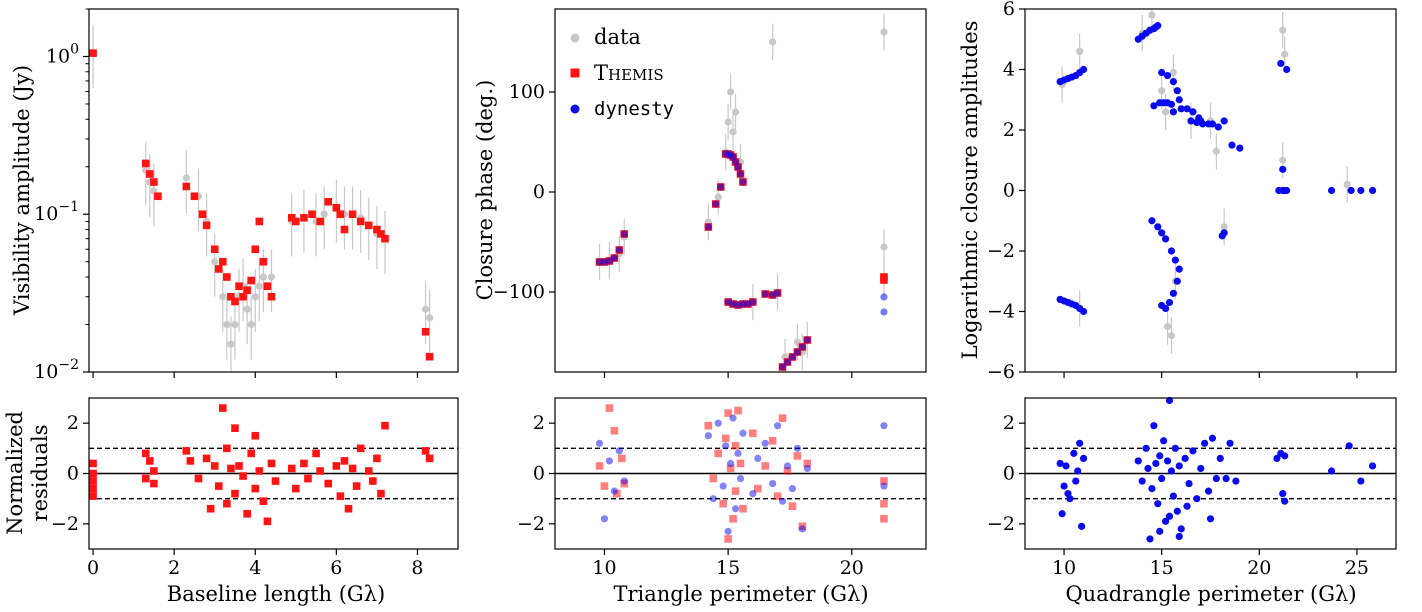 The height and width of the screenshot is (612, 1422). Describe the element at coordinates (336, 568) in the screenshot. I see `xtick-label: 6` at that location.